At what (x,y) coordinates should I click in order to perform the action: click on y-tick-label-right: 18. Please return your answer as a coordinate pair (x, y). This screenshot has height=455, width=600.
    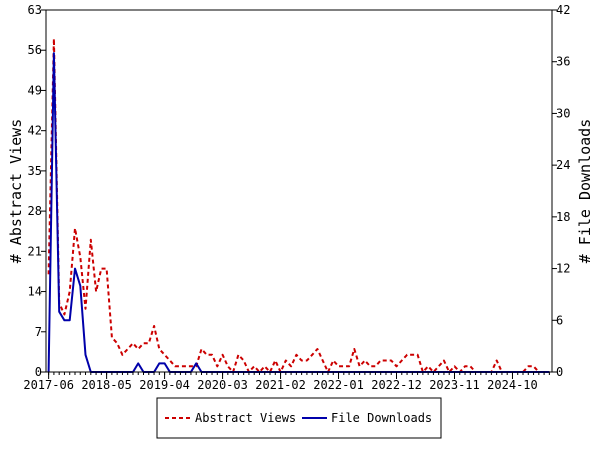
    Looking at the image, I should click on (563, 217).